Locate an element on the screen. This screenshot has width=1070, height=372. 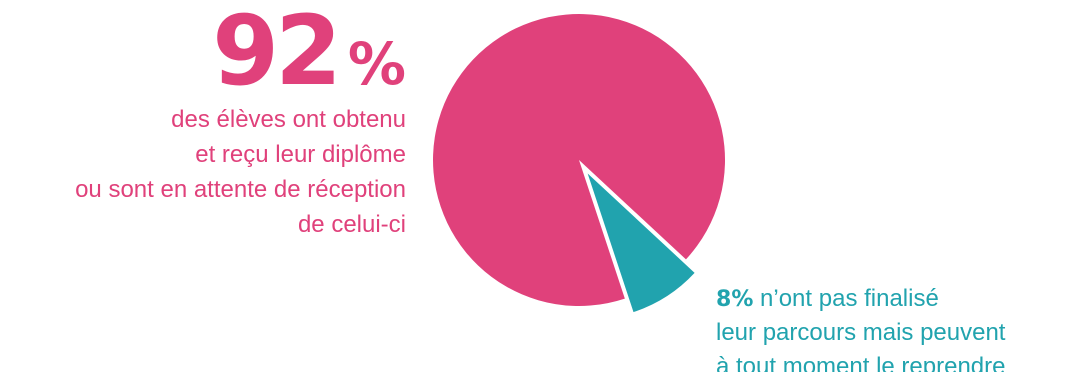
graduated-description-line: des élèves ont obtenu is located at coordinates (288, 120).